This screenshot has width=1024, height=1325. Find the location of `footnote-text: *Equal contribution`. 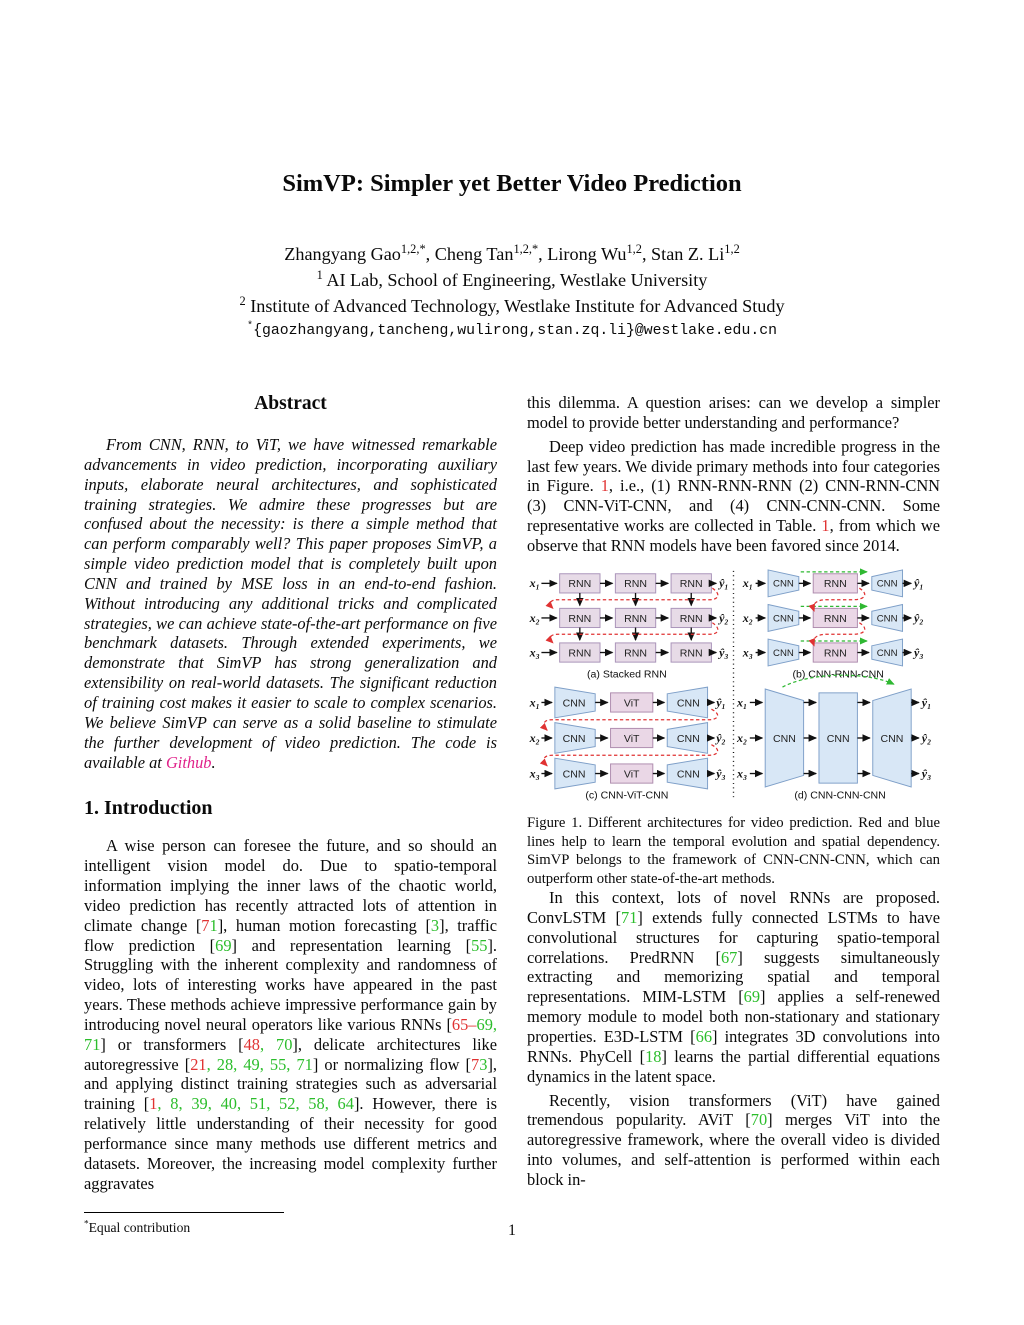

footnote-text: *Equal contribution is located at coordinates (137, 1226).